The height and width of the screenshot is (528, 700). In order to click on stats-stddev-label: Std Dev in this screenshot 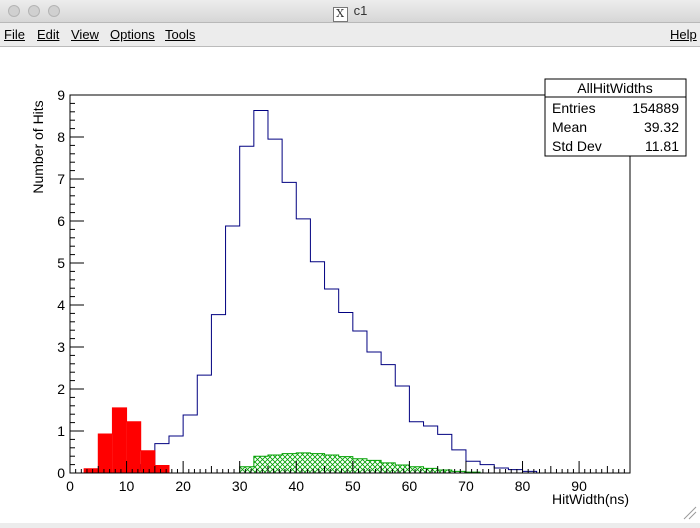, I will do `click(577, 146)`.